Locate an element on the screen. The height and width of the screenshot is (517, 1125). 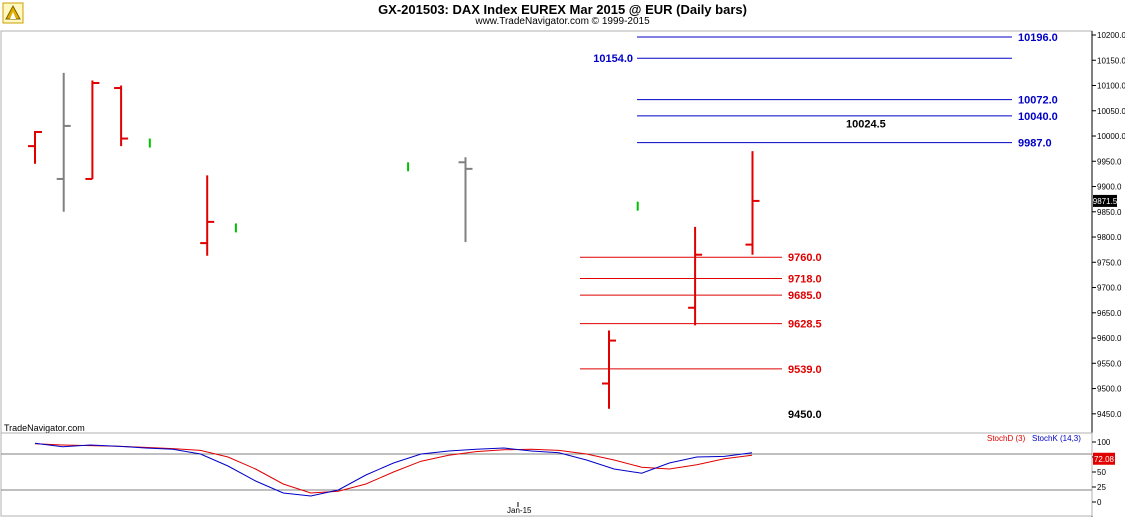
level-label-9685.0: 9685.0 is located at coordinates (805, 296).